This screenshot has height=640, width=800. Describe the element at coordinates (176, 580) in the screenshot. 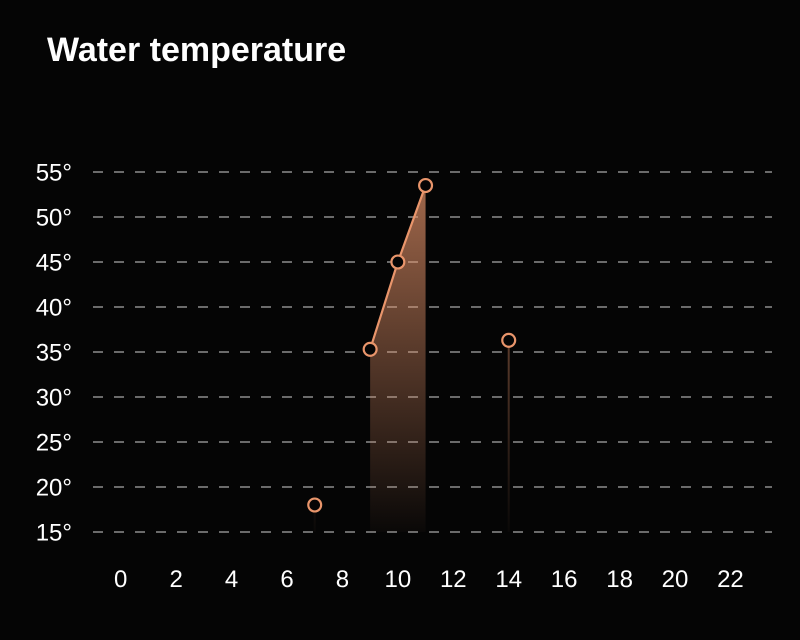

I see `x-tick-label: 2` at that location.